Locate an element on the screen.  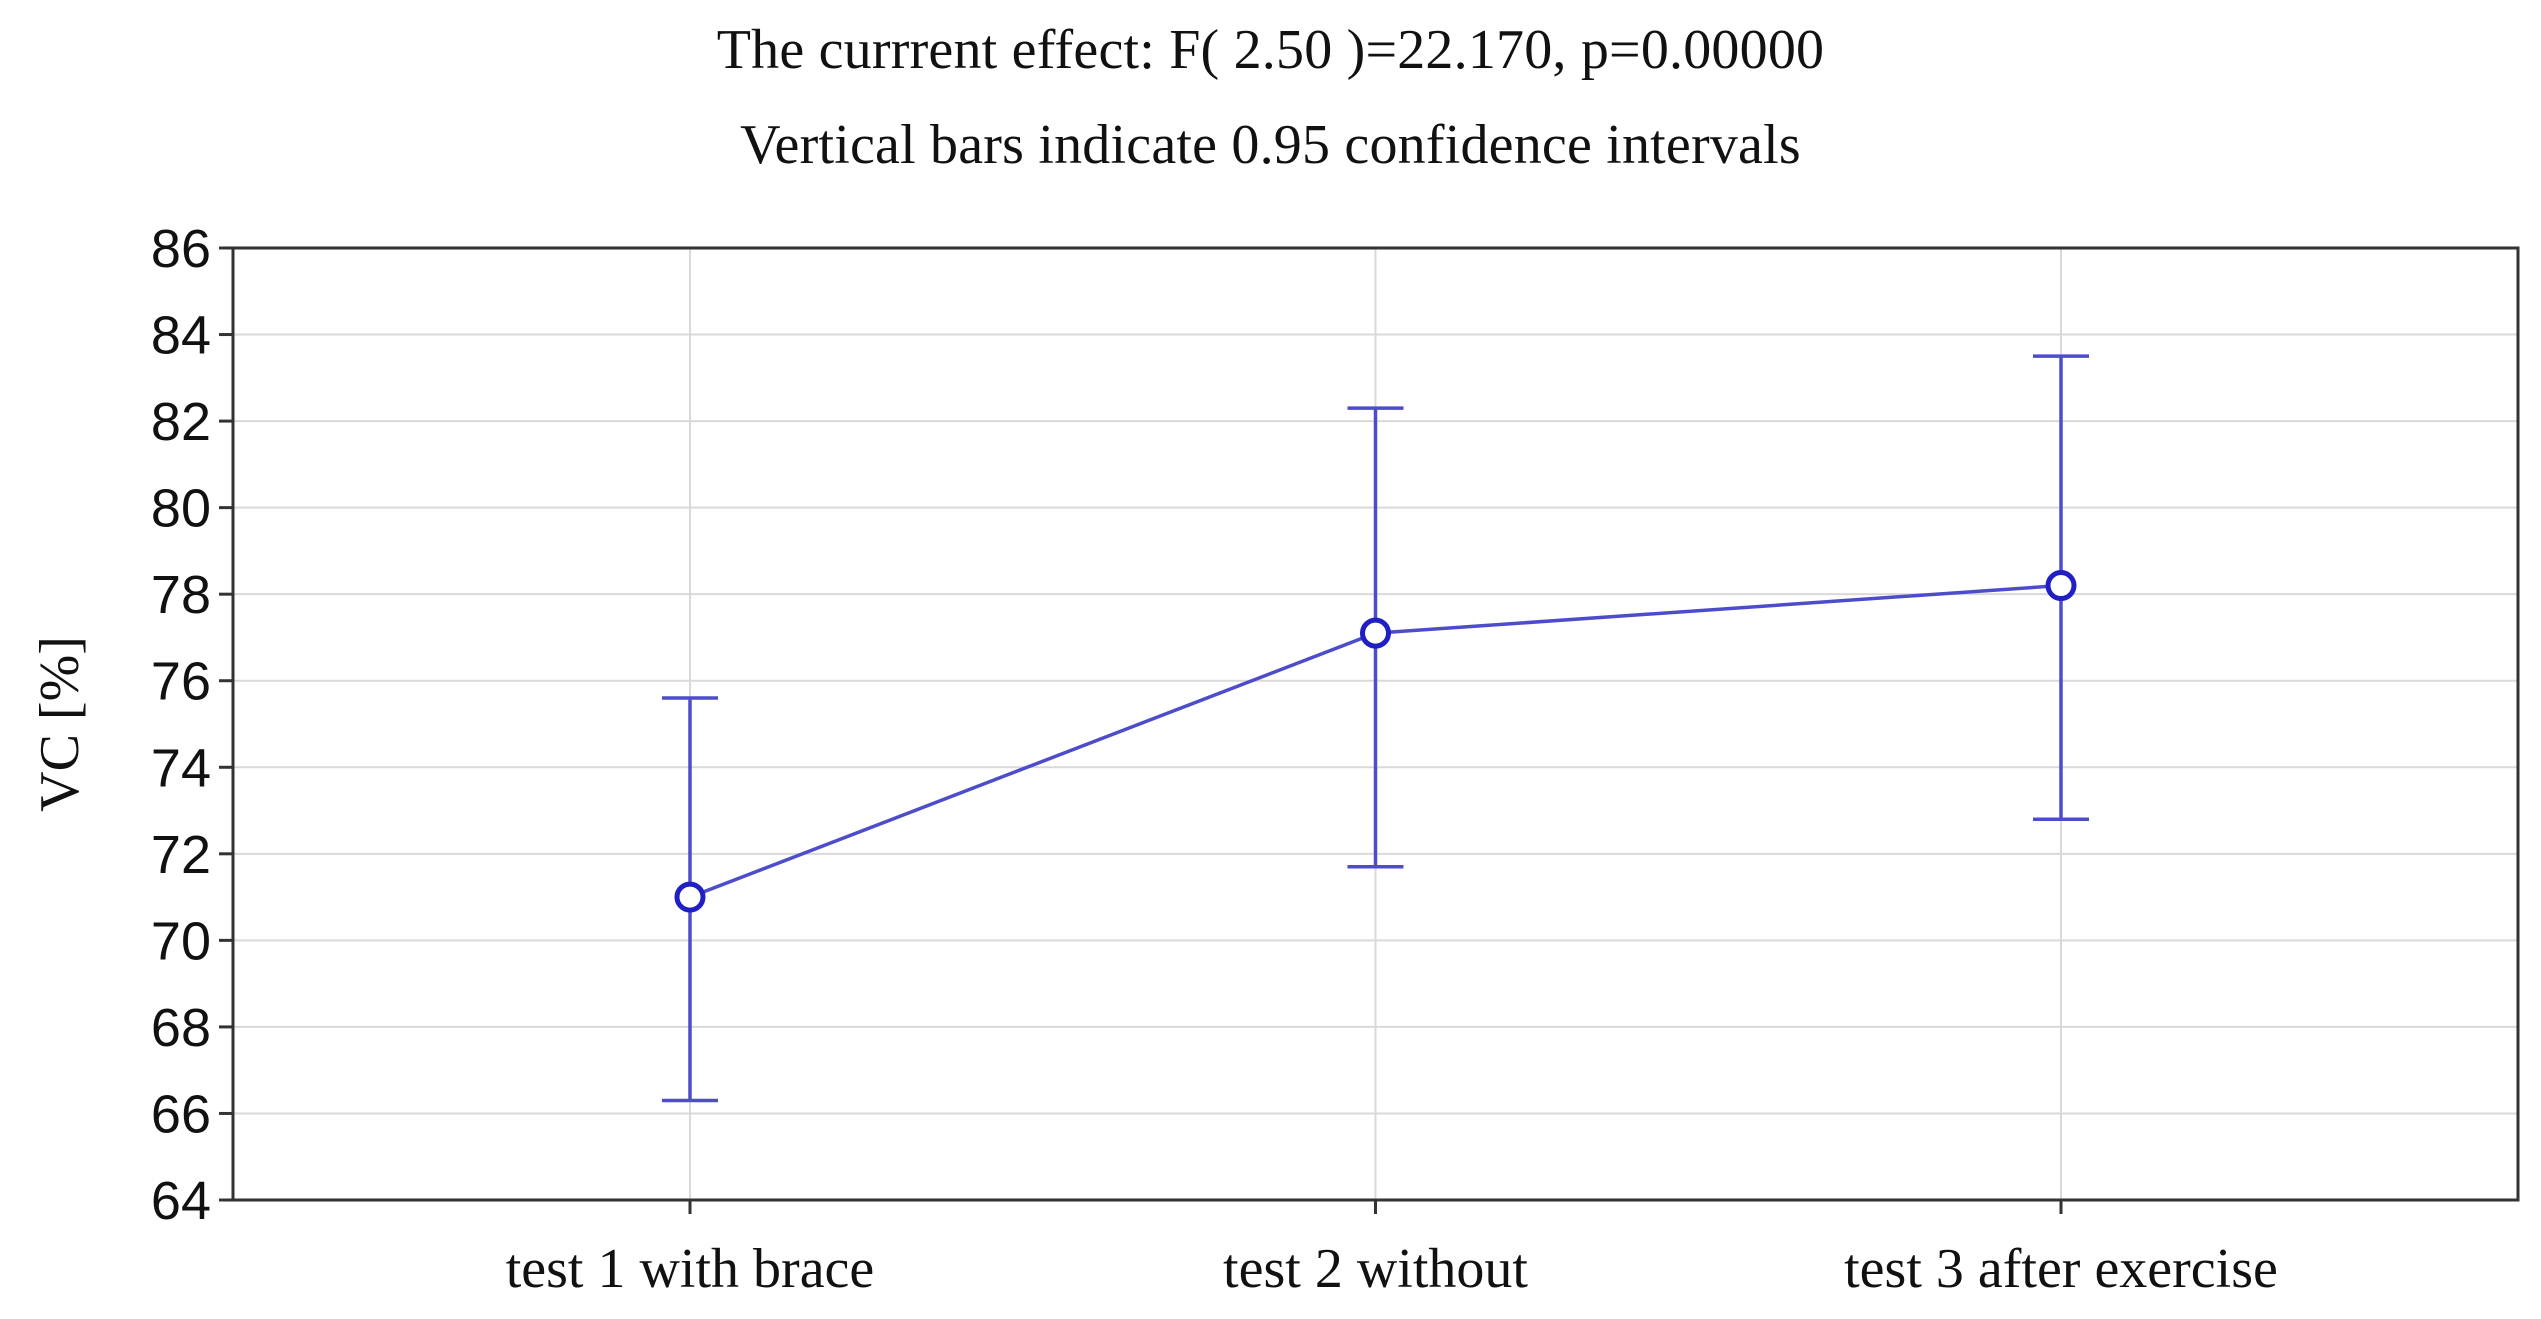
y-tick-label: 74 is located at coordinates (181, 768).